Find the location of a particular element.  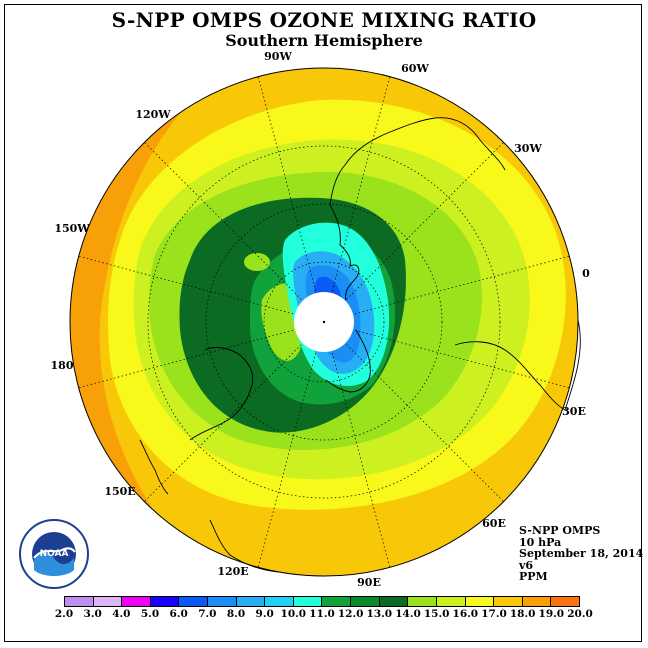

colorbar-tick-label: 20.0 is located at coordinates (580, 614).